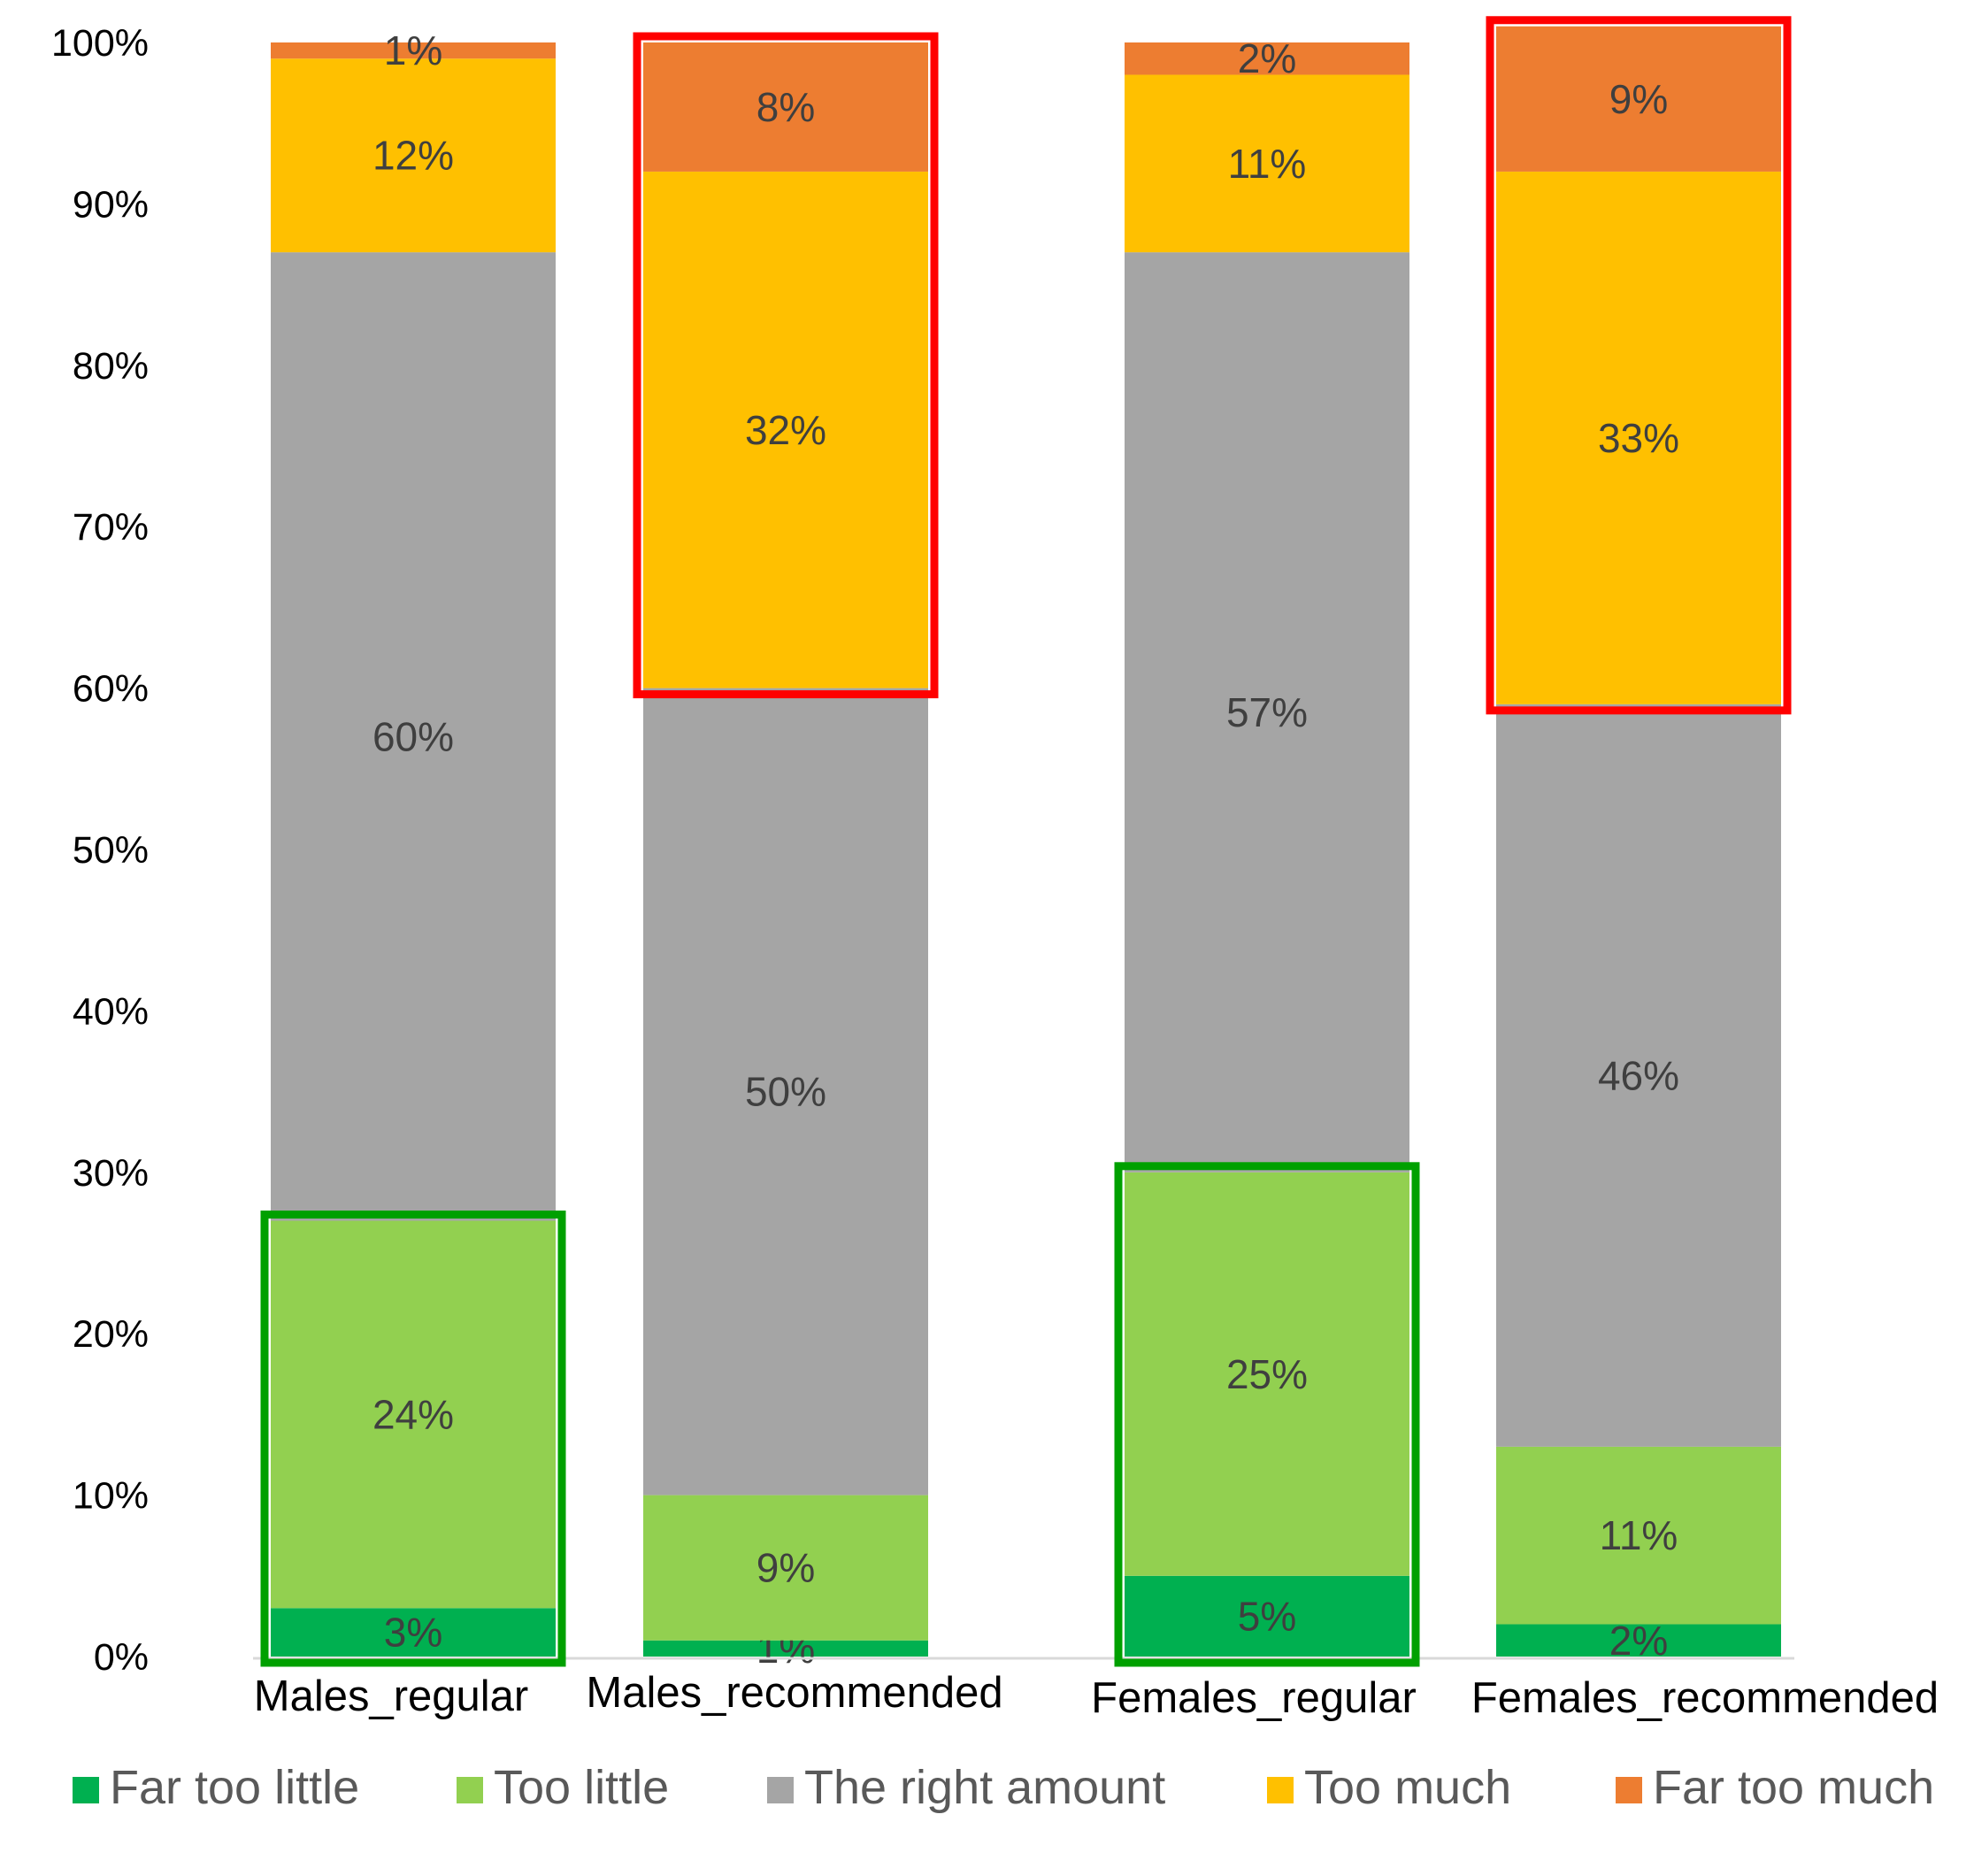 The image size is (1966, 1876). I want to click on category-label: Females_recommended, so click(1705, 1698).